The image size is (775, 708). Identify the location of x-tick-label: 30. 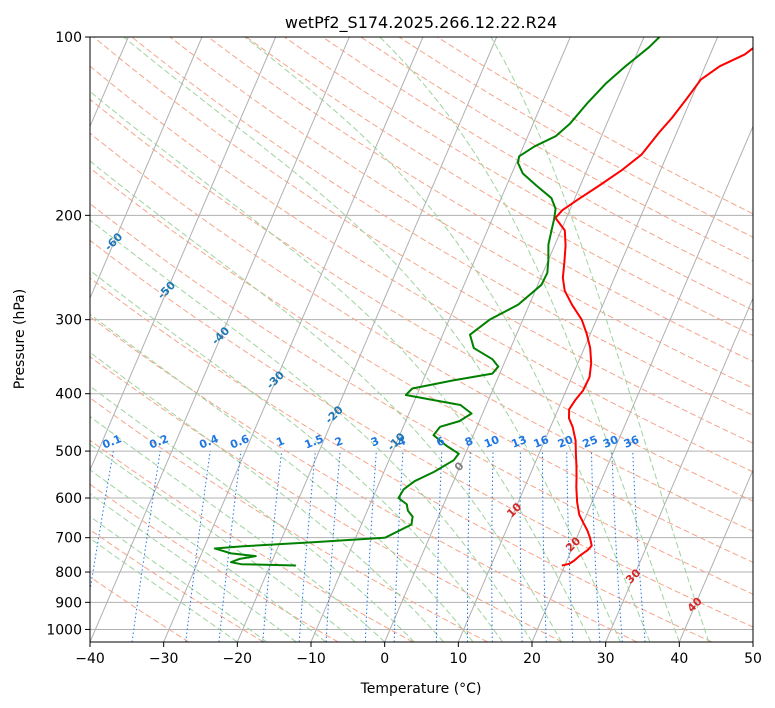
(606, 659).